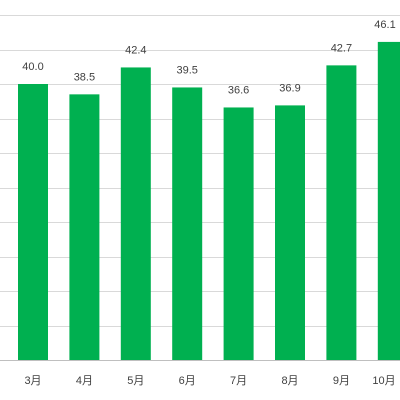  I want to click on data-label-5: 36.6, so click(238, 90).